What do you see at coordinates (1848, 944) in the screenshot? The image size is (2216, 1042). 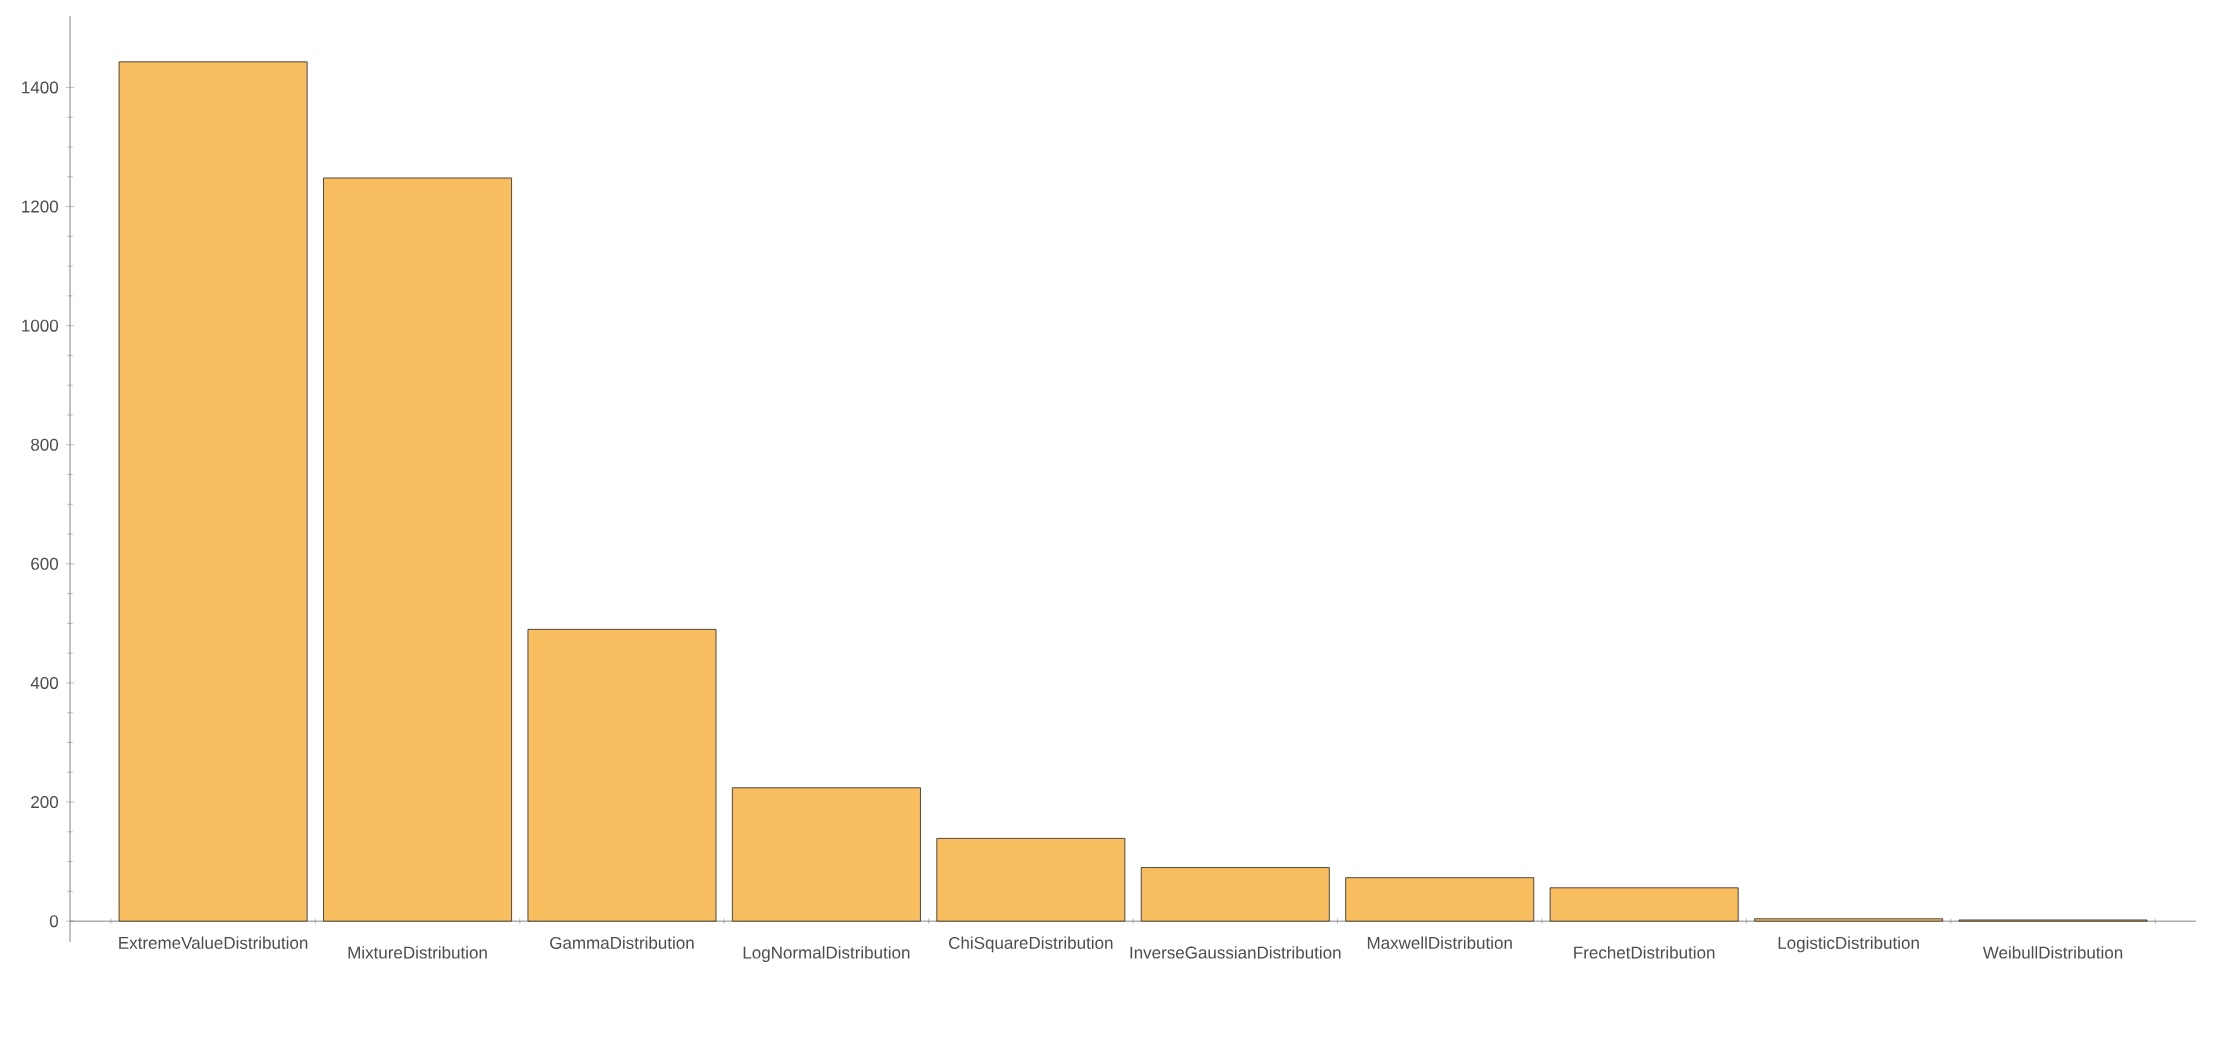 I see `x-tick-label: LogisticDistribution` at bounding box center [1848, 944].